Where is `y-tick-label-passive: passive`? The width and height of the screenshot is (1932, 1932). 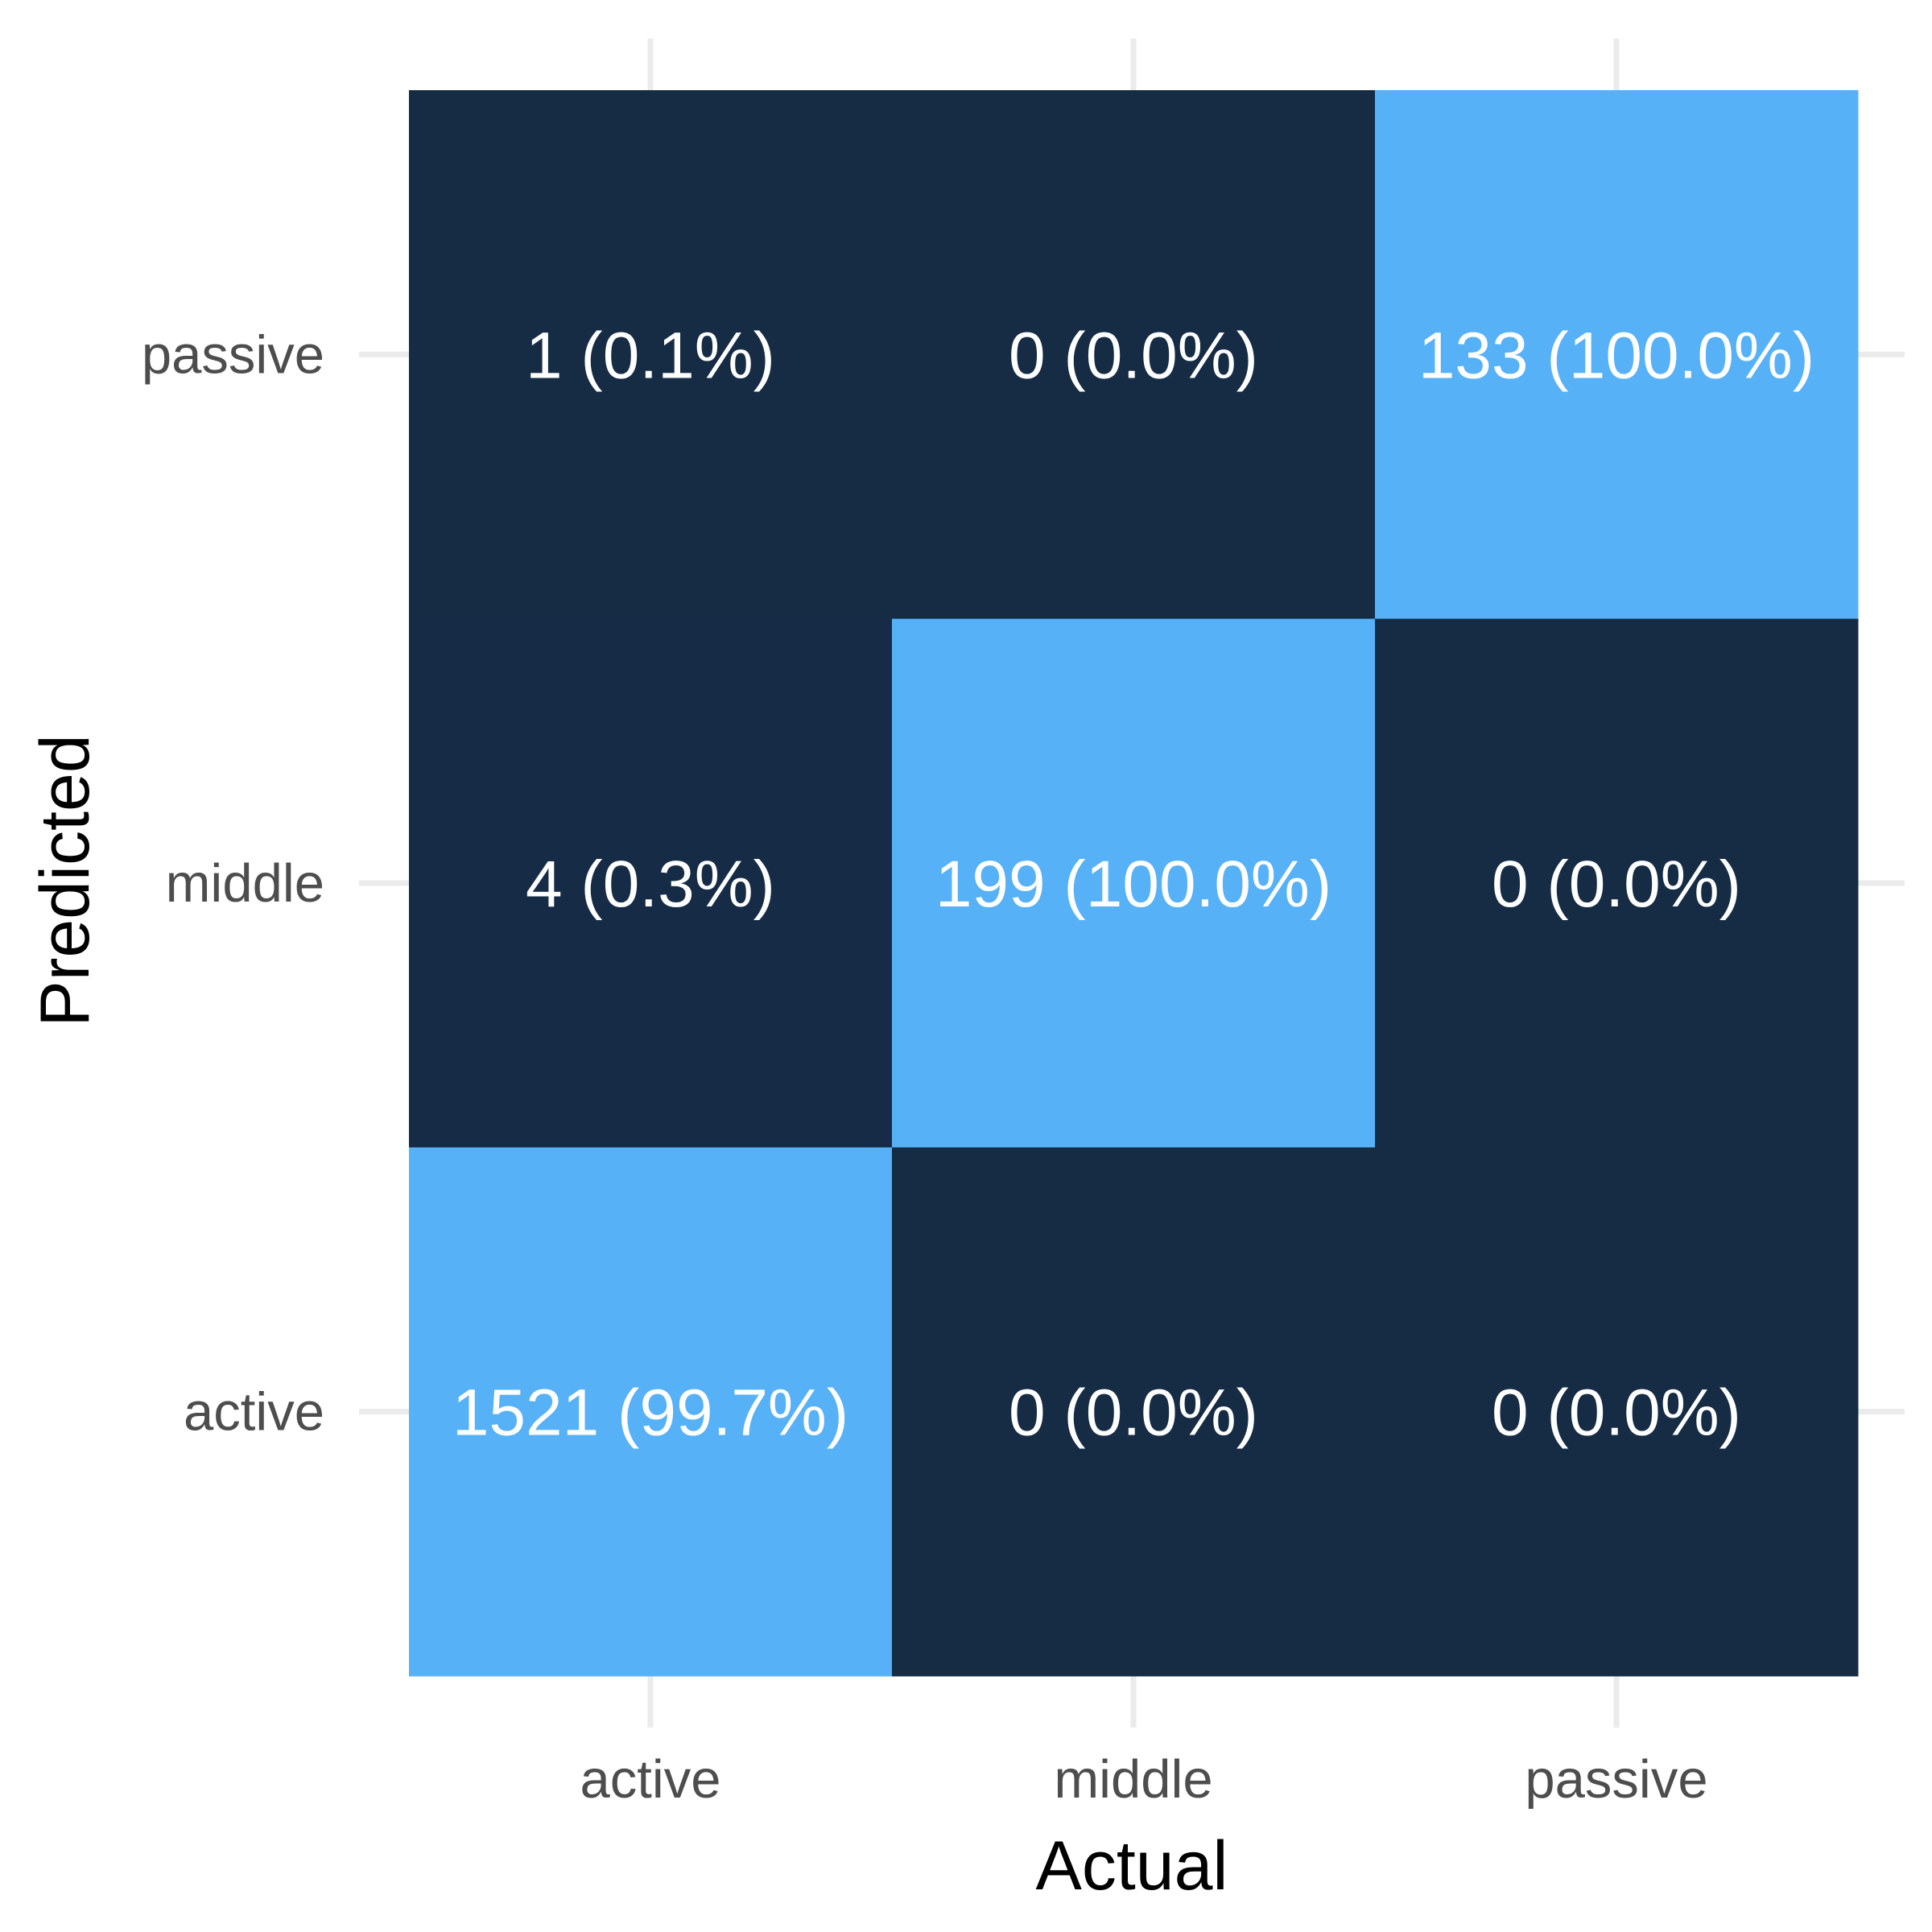 y-tick-label-passive: passive is located at coordinates (233, 354).